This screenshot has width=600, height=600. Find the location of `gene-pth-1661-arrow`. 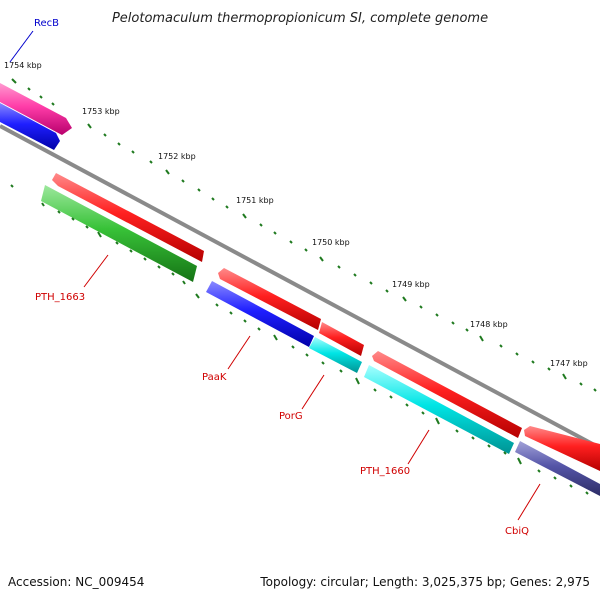

gene-pth-1661-arrow is located at coordinates (269, 299).